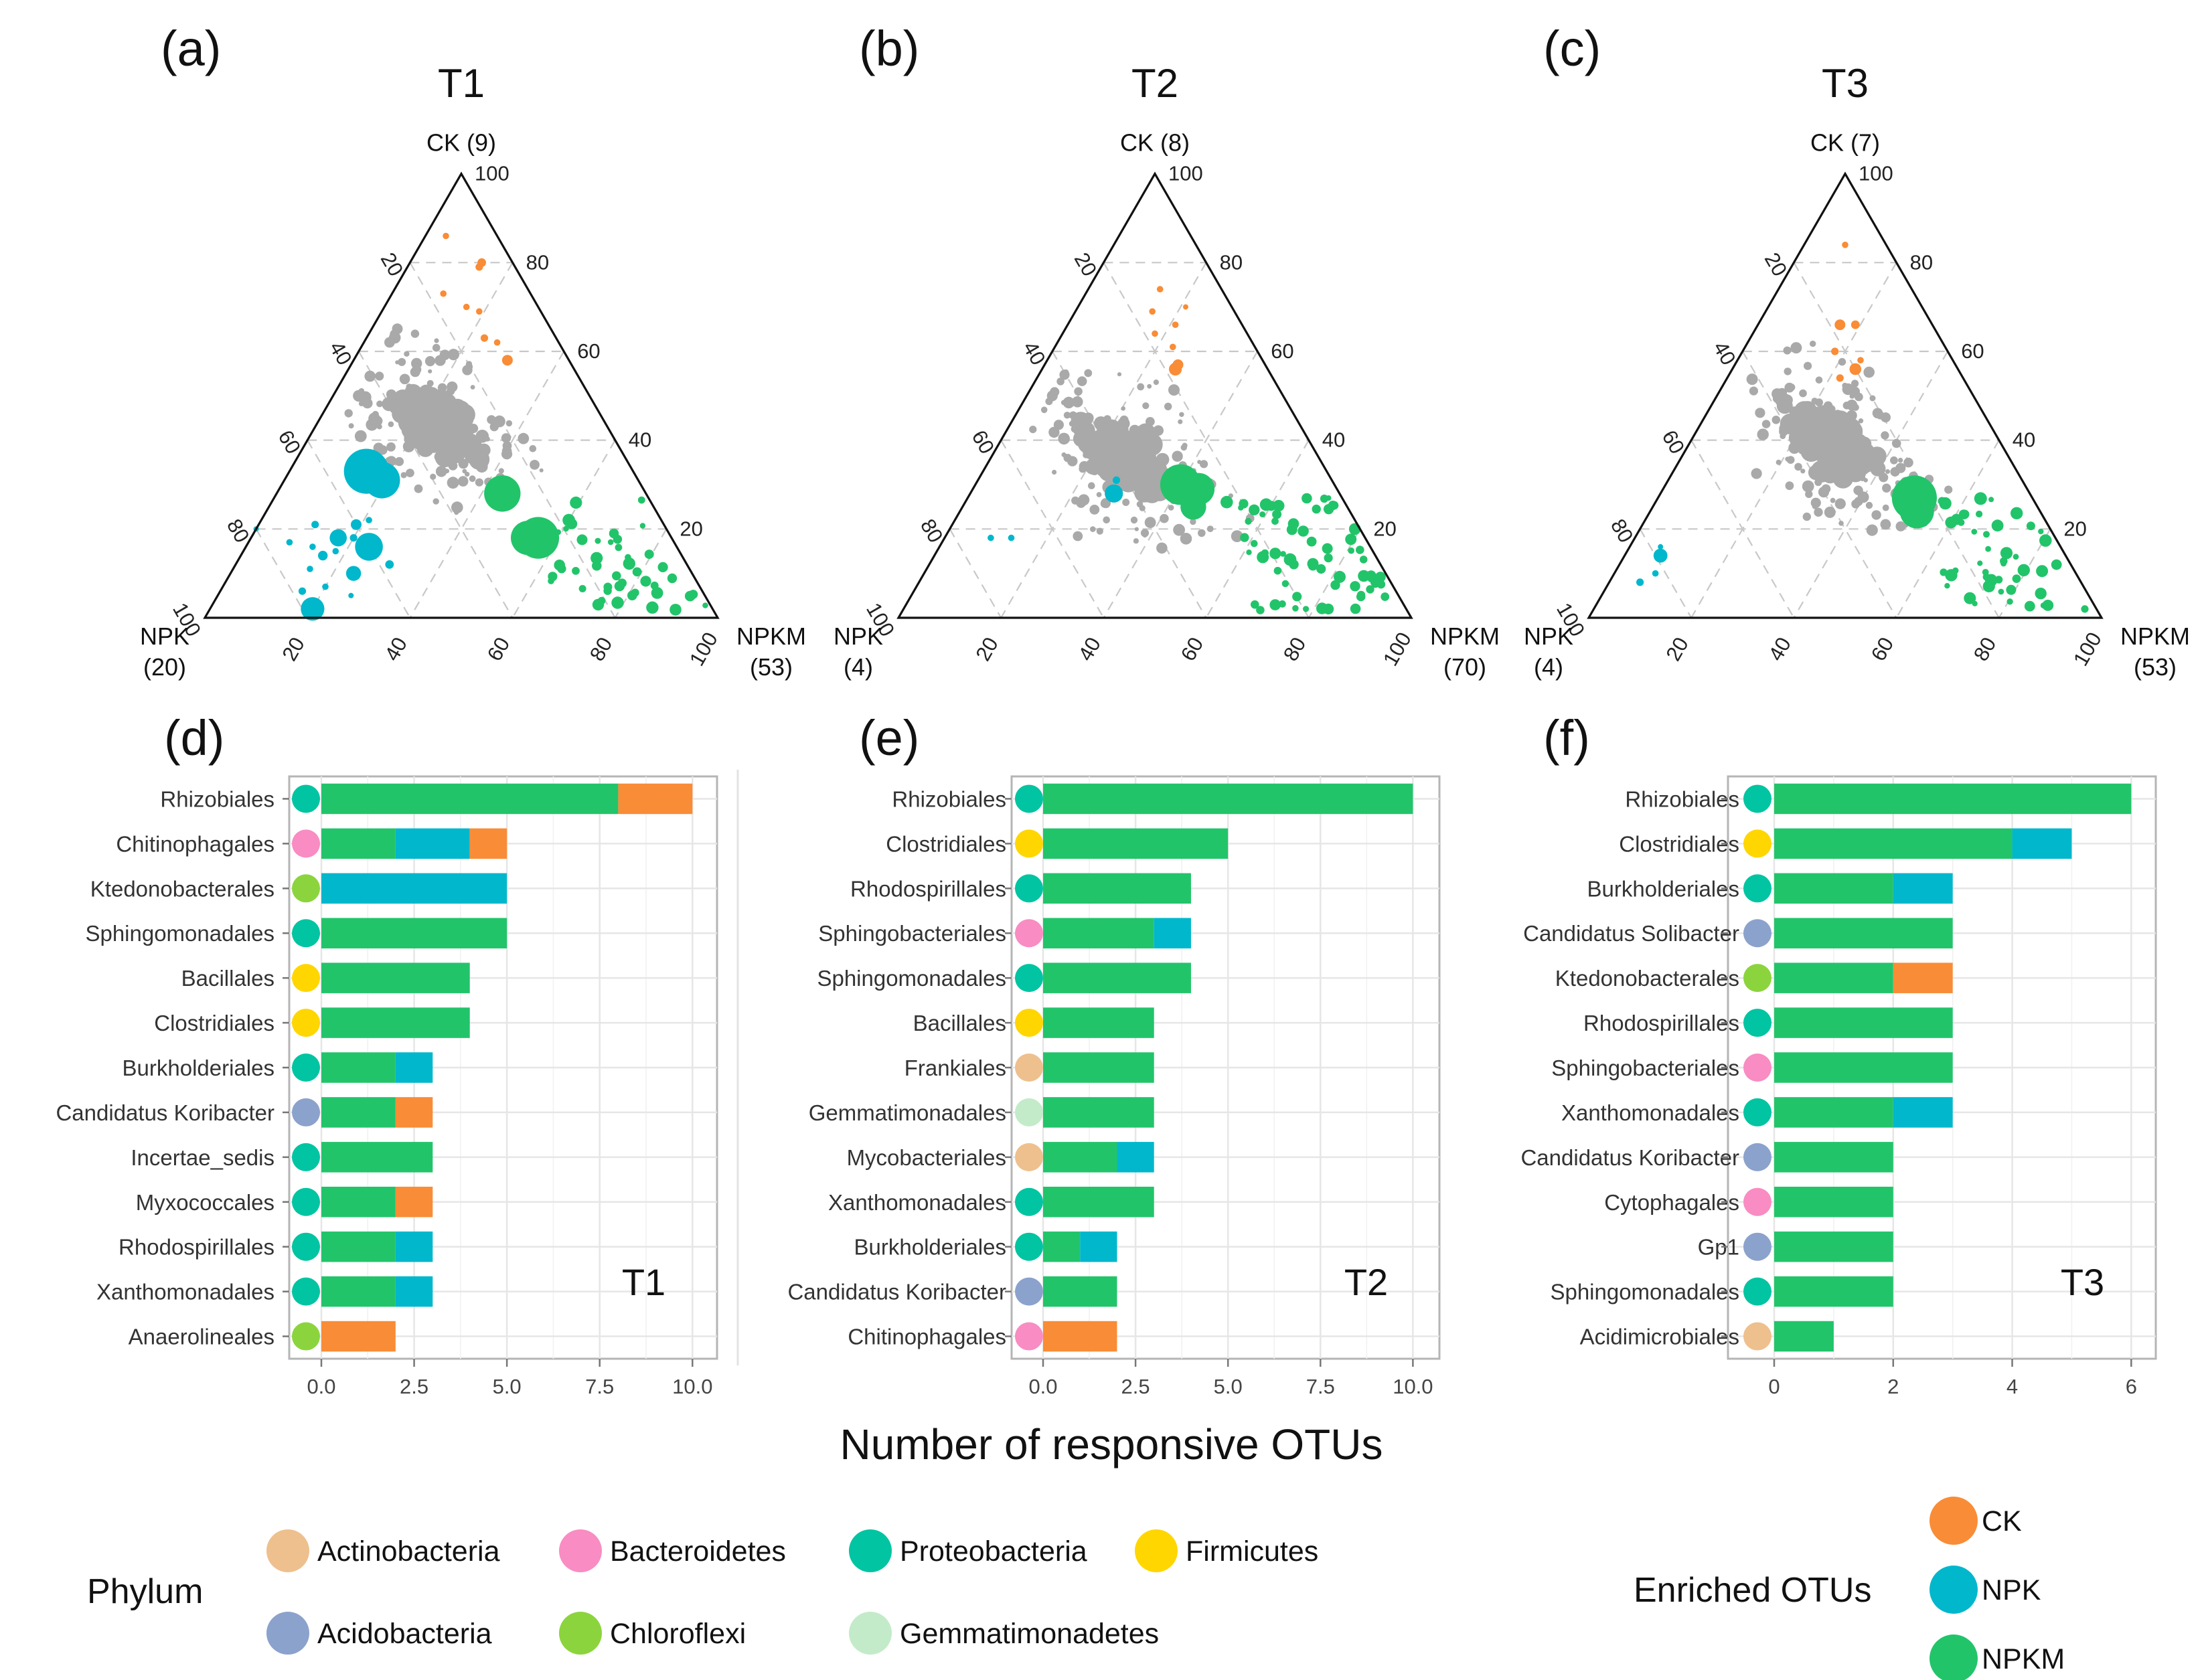 This screenshot has height=1680, width=2206. What do you see at coordinates (1845, 143) in the screenshot?
I see `corner-label-ck: CK (7)` at bounding box center [1845, 143].